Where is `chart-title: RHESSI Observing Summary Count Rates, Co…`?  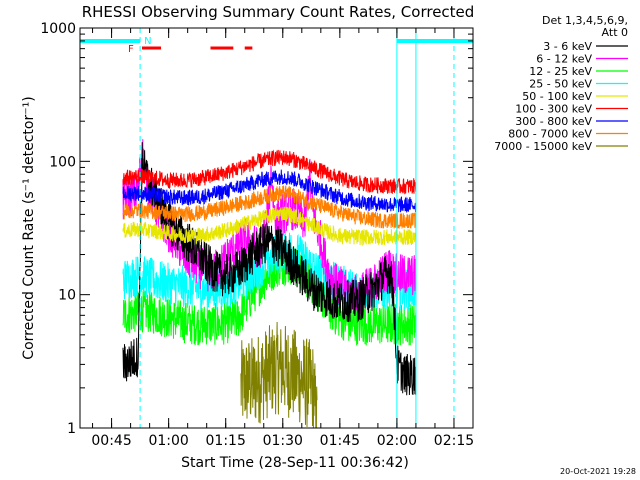
chart-title: RHESSI Observing Summary Count Rates, Co… is located at coordinates (278, 12).